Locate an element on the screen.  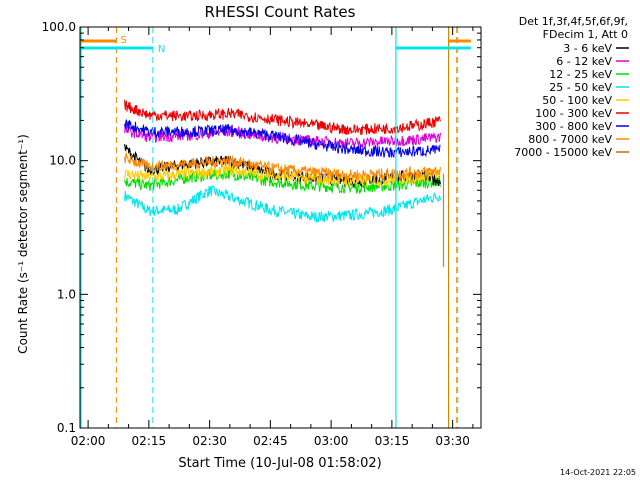
marker-label: N is located at coordinates (161, 49).